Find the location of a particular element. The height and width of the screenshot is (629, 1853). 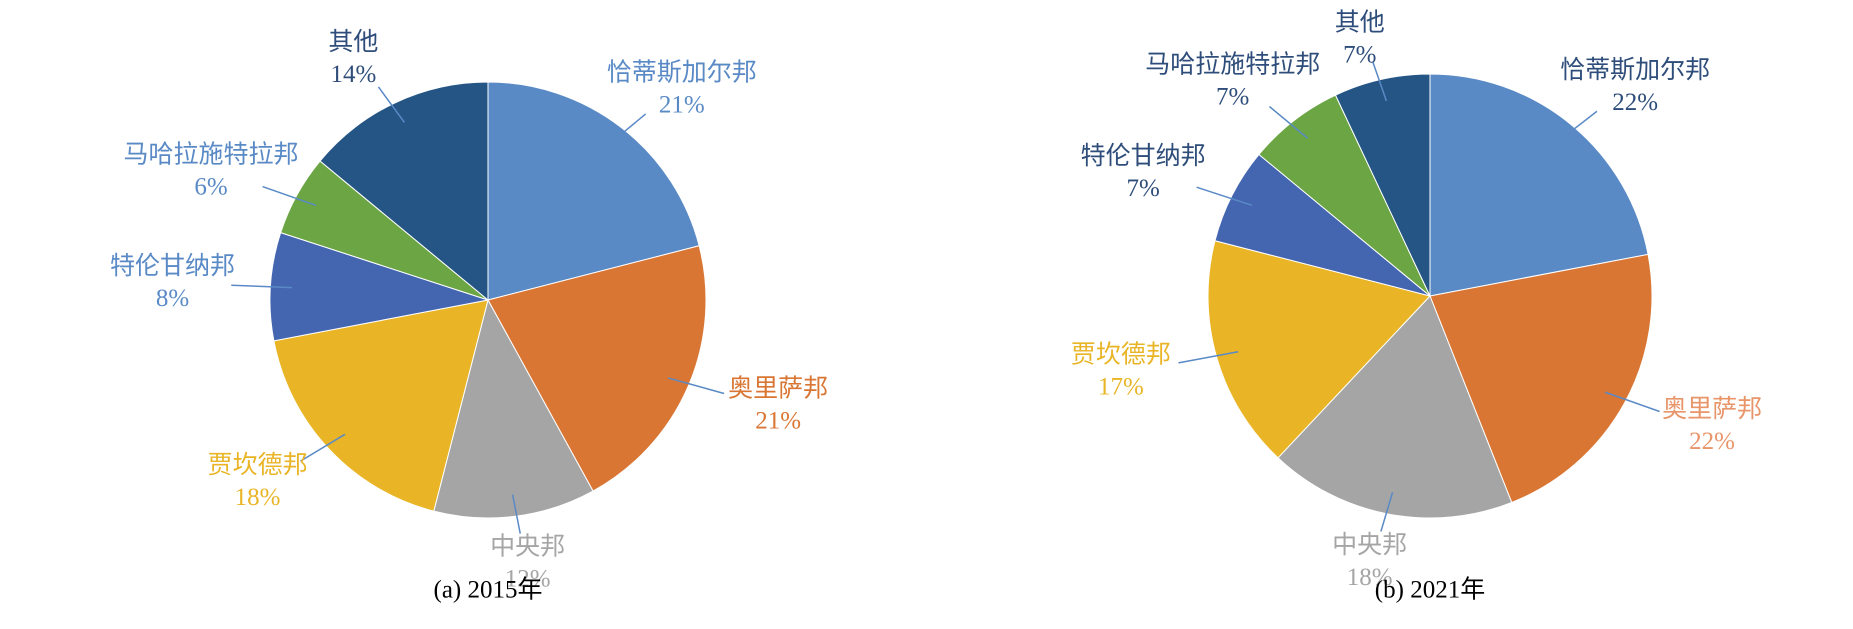

value-label: 6% is located at coordinates (210, 187).